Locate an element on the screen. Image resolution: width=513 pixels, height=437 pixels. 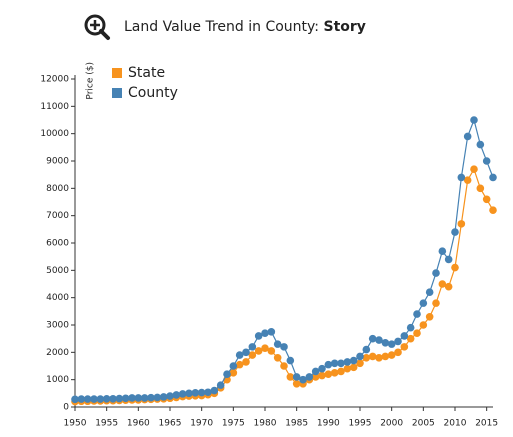
y-tick-label: 10000 is located at coordinates (54, 134).